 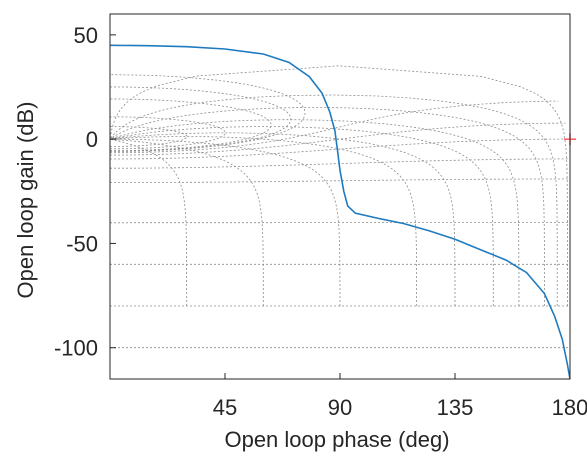 I want to click on x-tick-label: 90, so click(x=340, y=407).